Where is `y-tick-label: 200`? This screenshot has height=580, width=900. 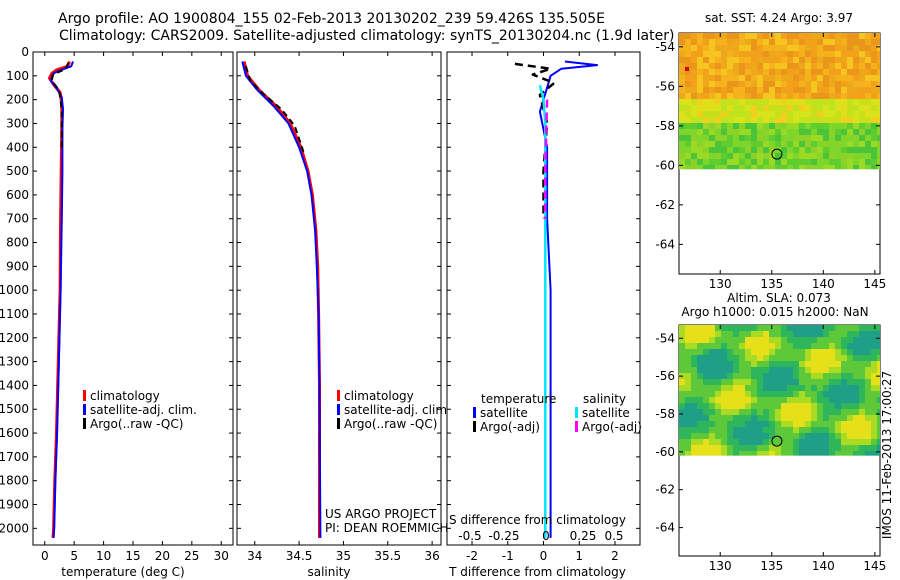
y-tick-label: 200 is located at coordinates (17, 100).